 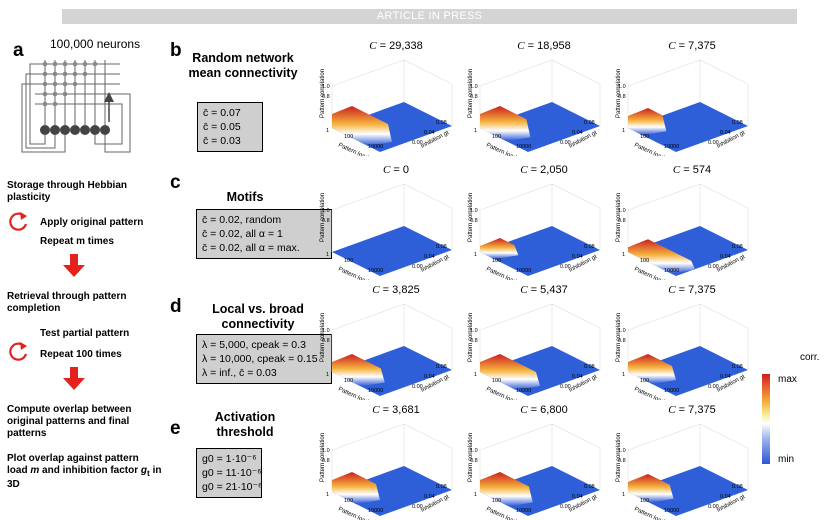 What do you see at coordinates (260, 359) in the screenshot?
I see `legend-entry: λ = 10,000, cpeak = 0.15` at bounding box center [260, 359].